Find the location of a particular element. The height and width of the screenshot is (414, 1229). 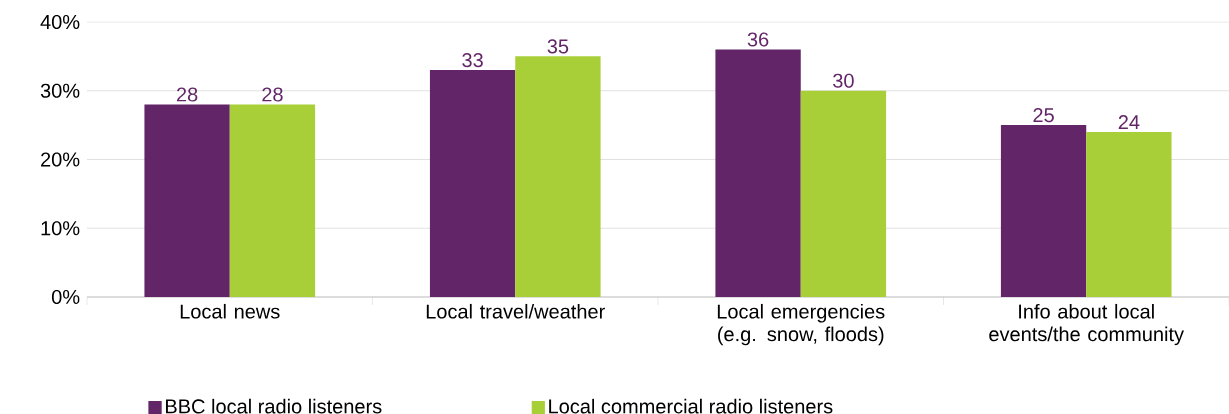

y-tick-label: 20% is located at coordinates (60, 159).